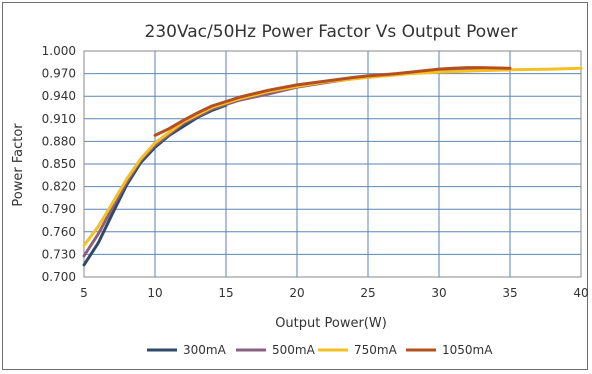 This screenshot has width=592, height=374. What do you see at coordinates (59, 74) in the screenshot?
I see `y-tick-label: 0.970` at bounding box center [59, 74].